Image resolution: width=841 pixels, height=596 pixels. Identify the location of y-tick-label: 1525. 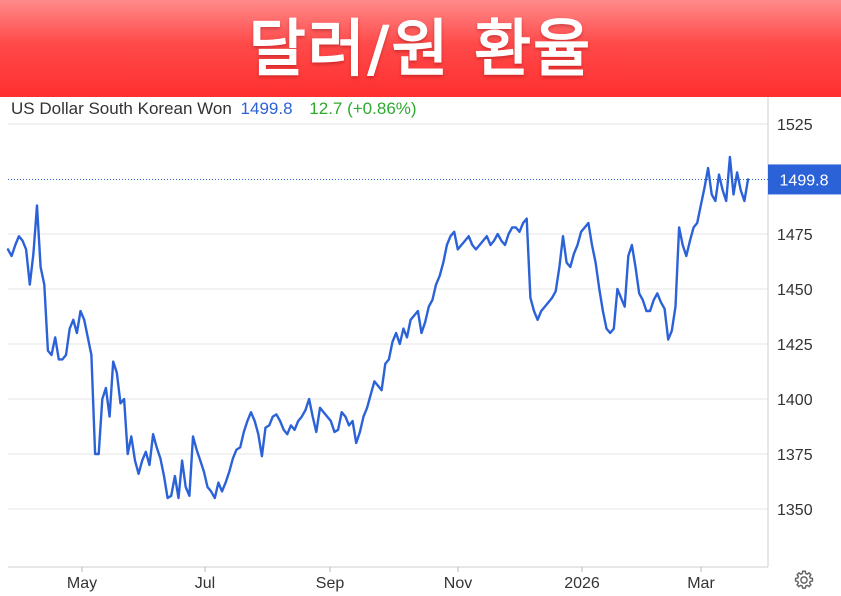
(795, 125).